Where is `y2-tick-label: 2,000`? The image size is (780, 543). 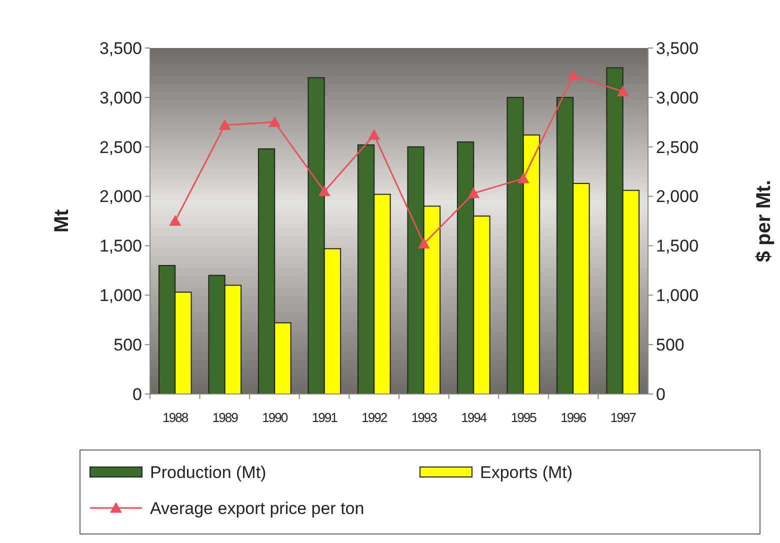
y2-tick-label: 2,000 is located at coordinates (677, 196).